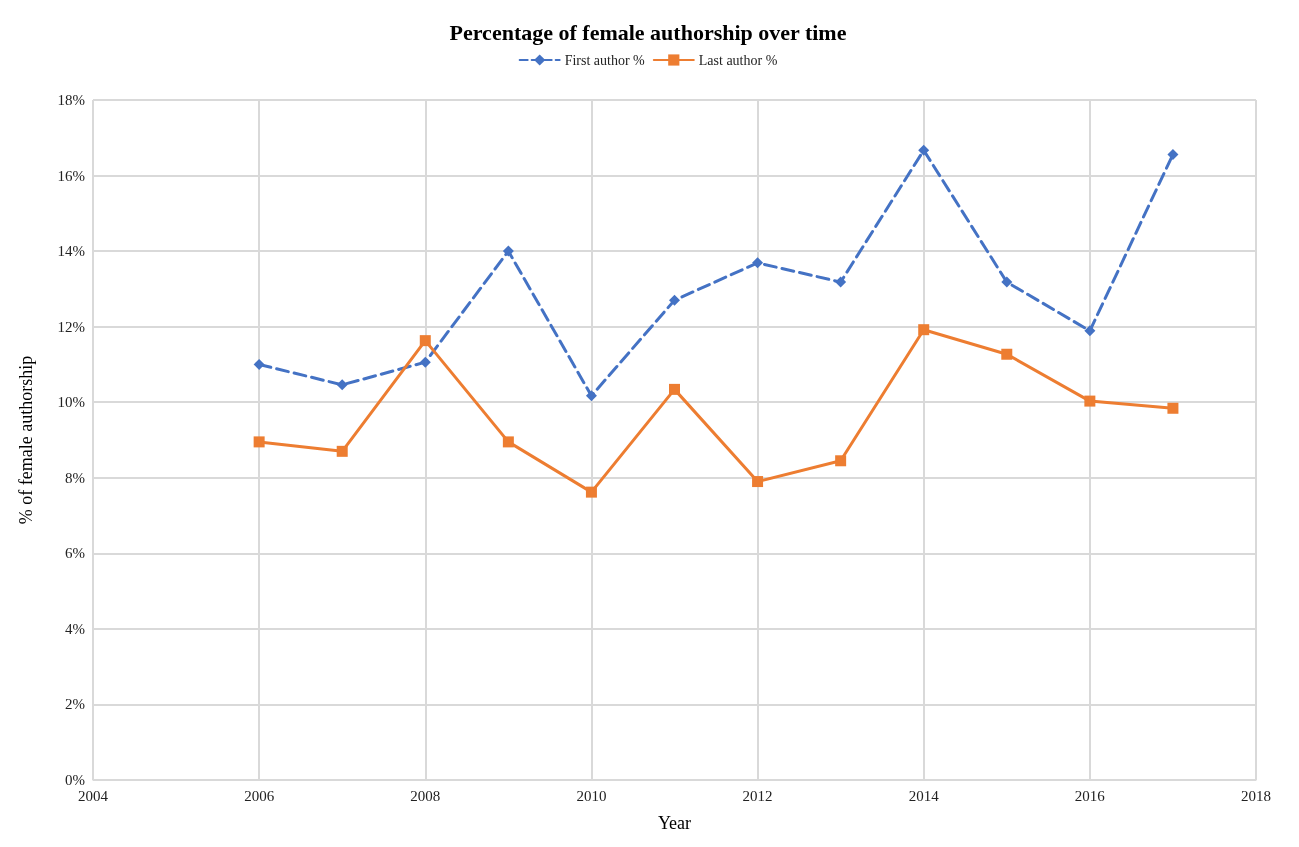 The image size is (1299, 847). What do you see at coordinates (75, 704) in the screenshot?
I see `y-tick-label: 2%` at bounding box center [75, 704].